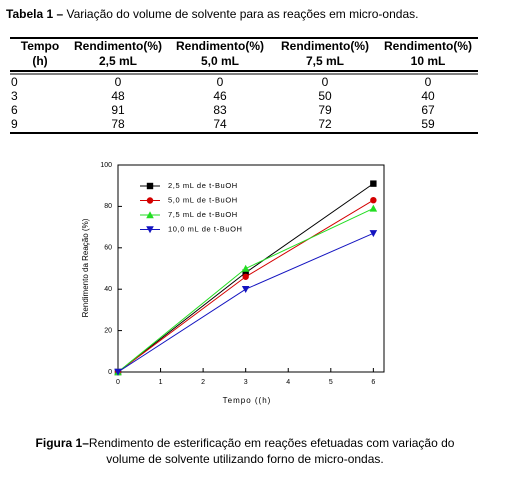  What do you see at coordinates (40, 46) in the screenshot?
I see `header-cell: Tempo` at bounding box center [40, 46].